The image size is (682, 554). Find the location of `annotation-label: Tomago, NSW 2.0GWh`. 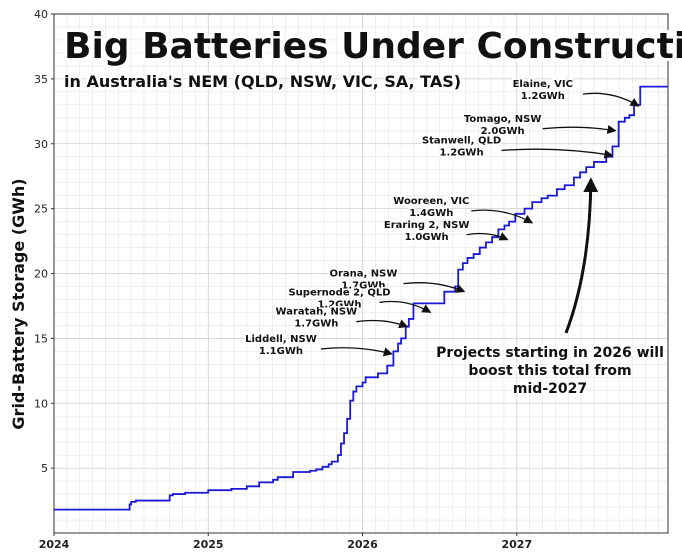

annotation-label: Tomago, NSW 2.0GWh is located at coordinates (502, 125).